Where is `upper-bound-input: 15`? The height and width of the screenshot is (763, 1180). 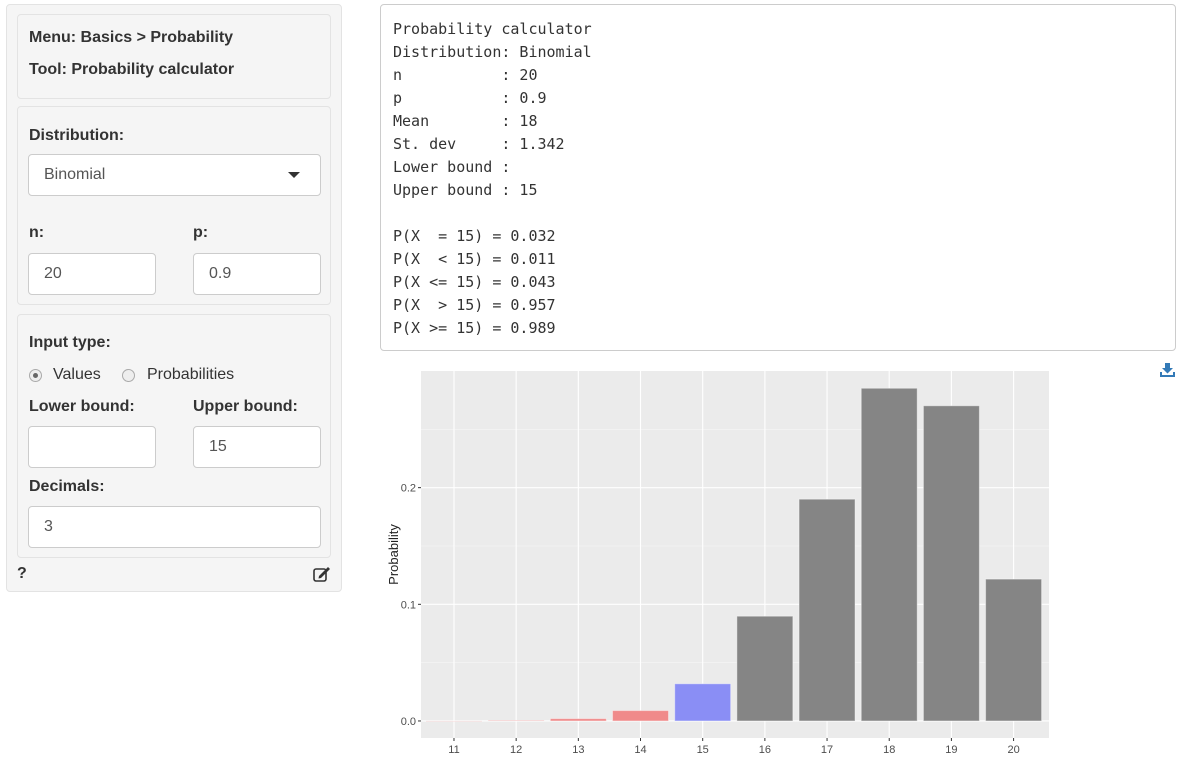
upper-bound-input: 15 is located at coordinates (257, 447).